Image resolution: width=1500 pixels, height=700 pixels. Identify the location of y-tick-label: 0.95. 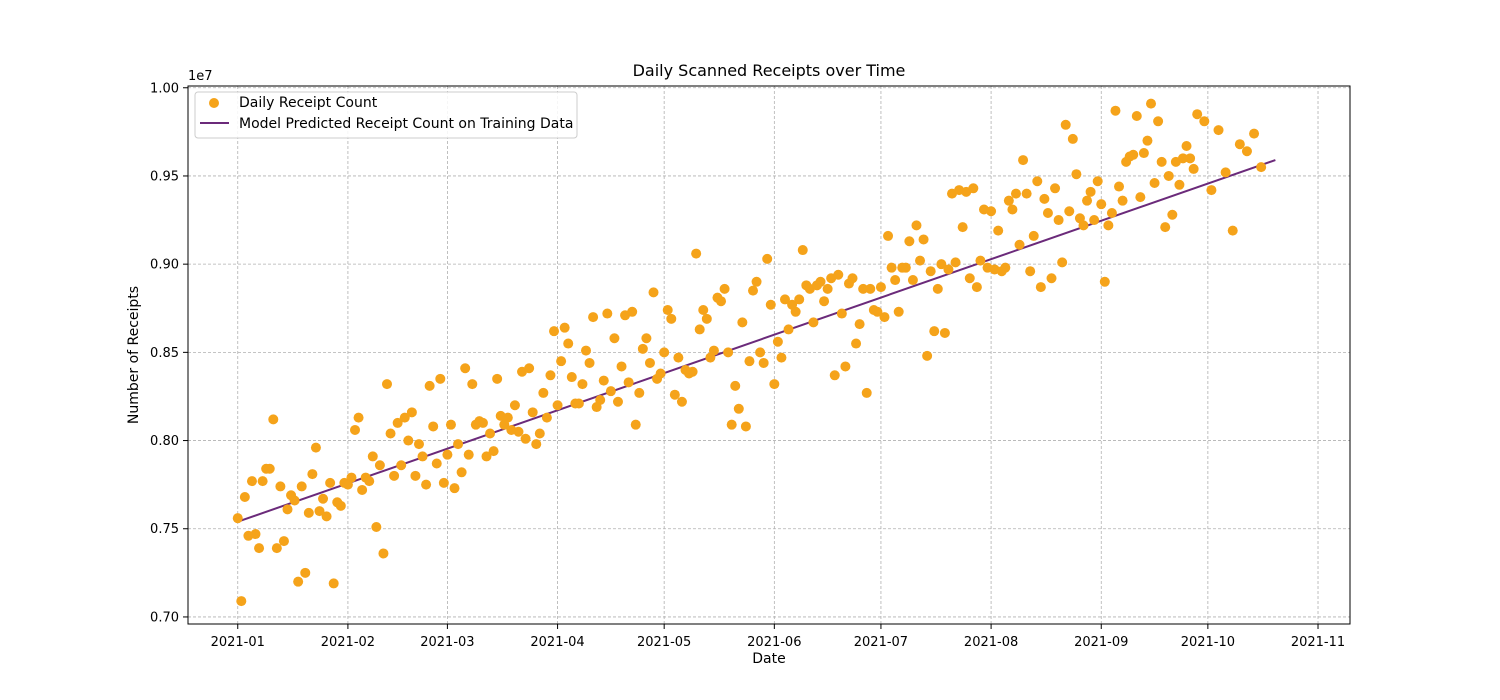
(164, 176).